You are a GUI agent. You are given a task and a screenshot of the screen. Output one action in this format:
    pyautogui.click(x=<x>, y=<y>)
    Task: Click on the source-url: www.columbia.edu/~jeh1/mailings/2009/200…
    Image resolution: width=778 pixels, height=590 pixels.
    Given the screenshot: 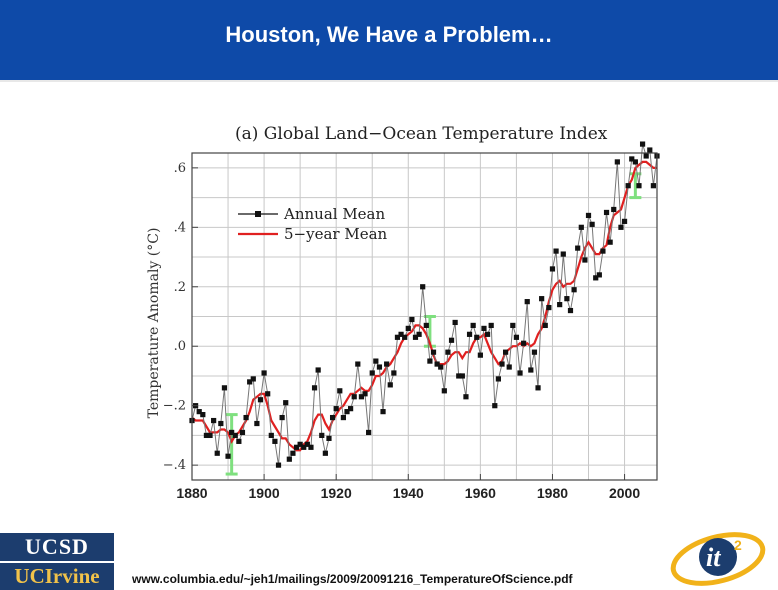 What is the action you would take?
    pyautogui.click(x=352, y=579)
    